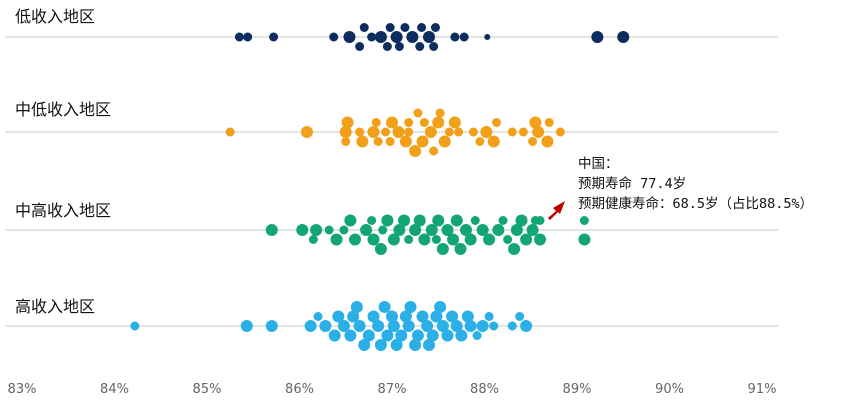 The height and width of the screenshot is (404, 850). What do you see at coordinates (577, 389) in the screenshot?
I see `x-tick-label-6: 89%` at bounding box center [577, 389].